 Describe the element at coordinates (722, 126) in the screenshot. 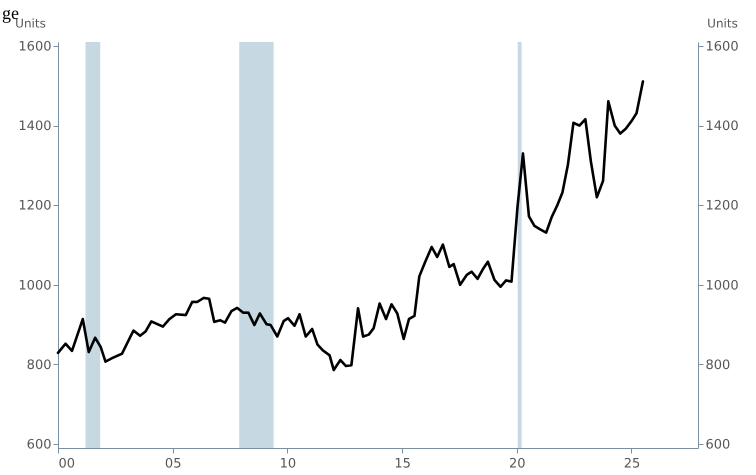

I see `y2-tick-label: 1400` at that location.